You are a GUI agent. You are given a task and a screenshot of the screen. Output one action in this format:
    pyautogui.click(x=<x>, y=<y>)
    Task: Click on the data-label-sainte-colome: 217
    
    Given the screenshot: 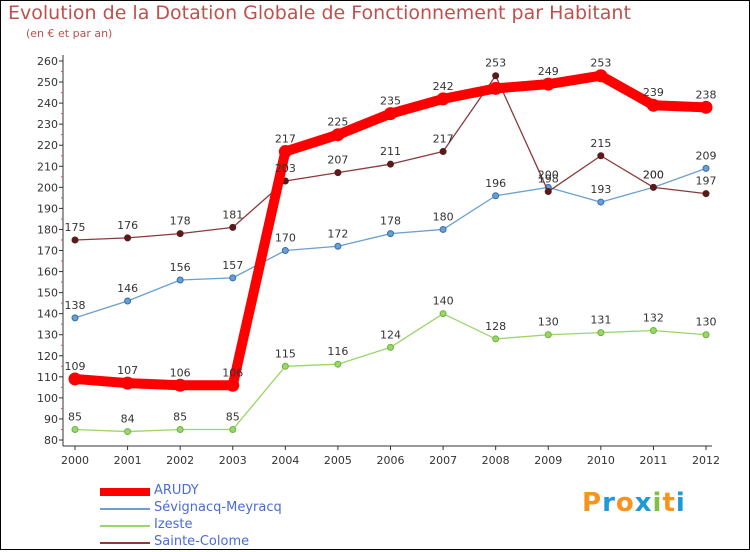 What is the action you would take?
    pyautogui.click(x=443, y=139)
    